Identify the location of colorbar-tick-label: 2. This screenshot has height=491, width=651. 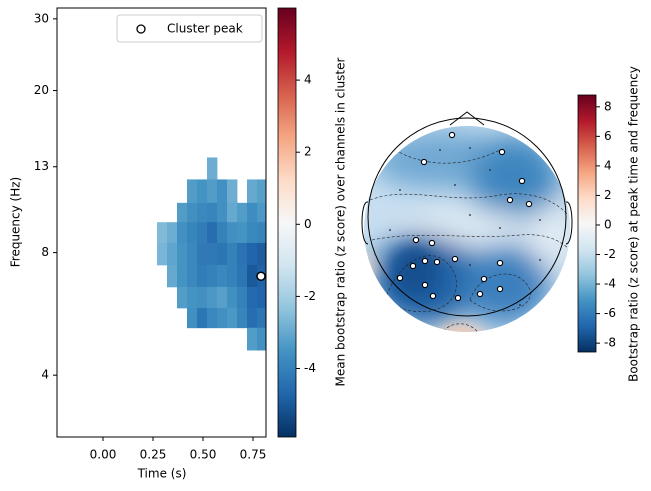
(608, 195).